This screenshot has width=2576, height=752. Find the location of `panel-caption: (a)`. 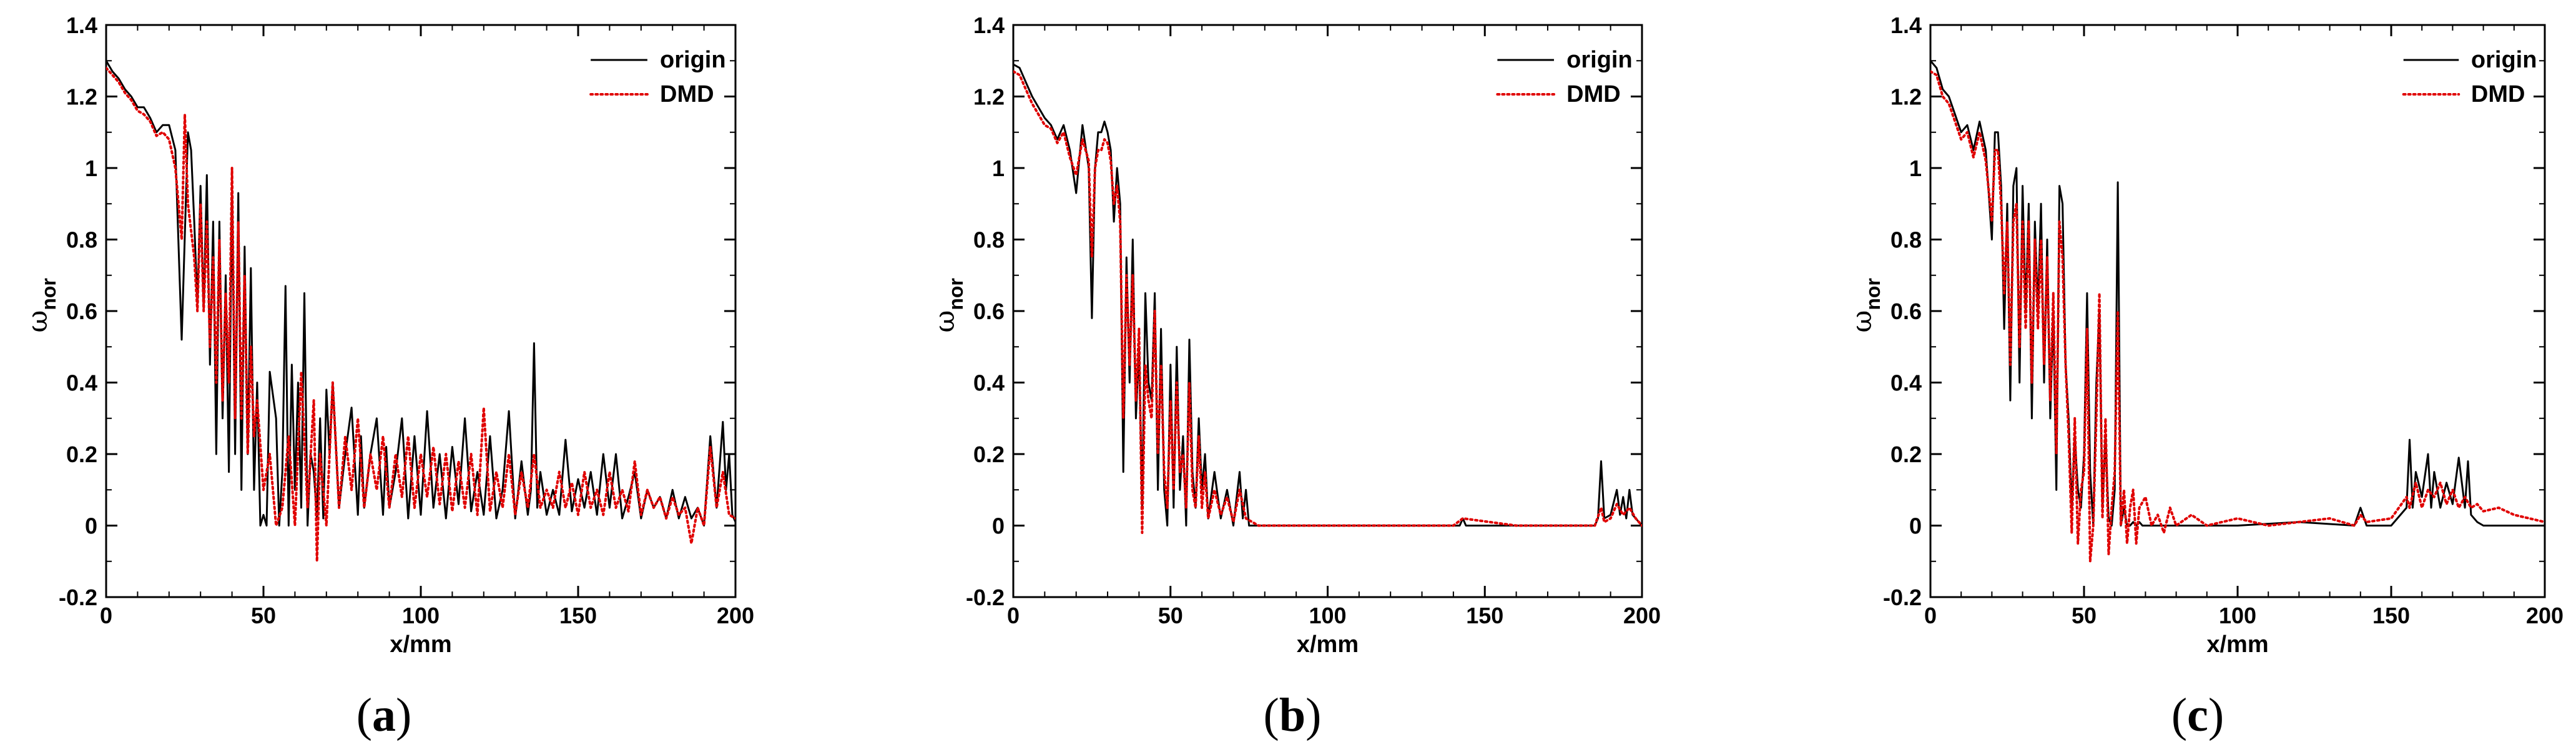

panel-caption: (a) is located at coordinates (384, 715).